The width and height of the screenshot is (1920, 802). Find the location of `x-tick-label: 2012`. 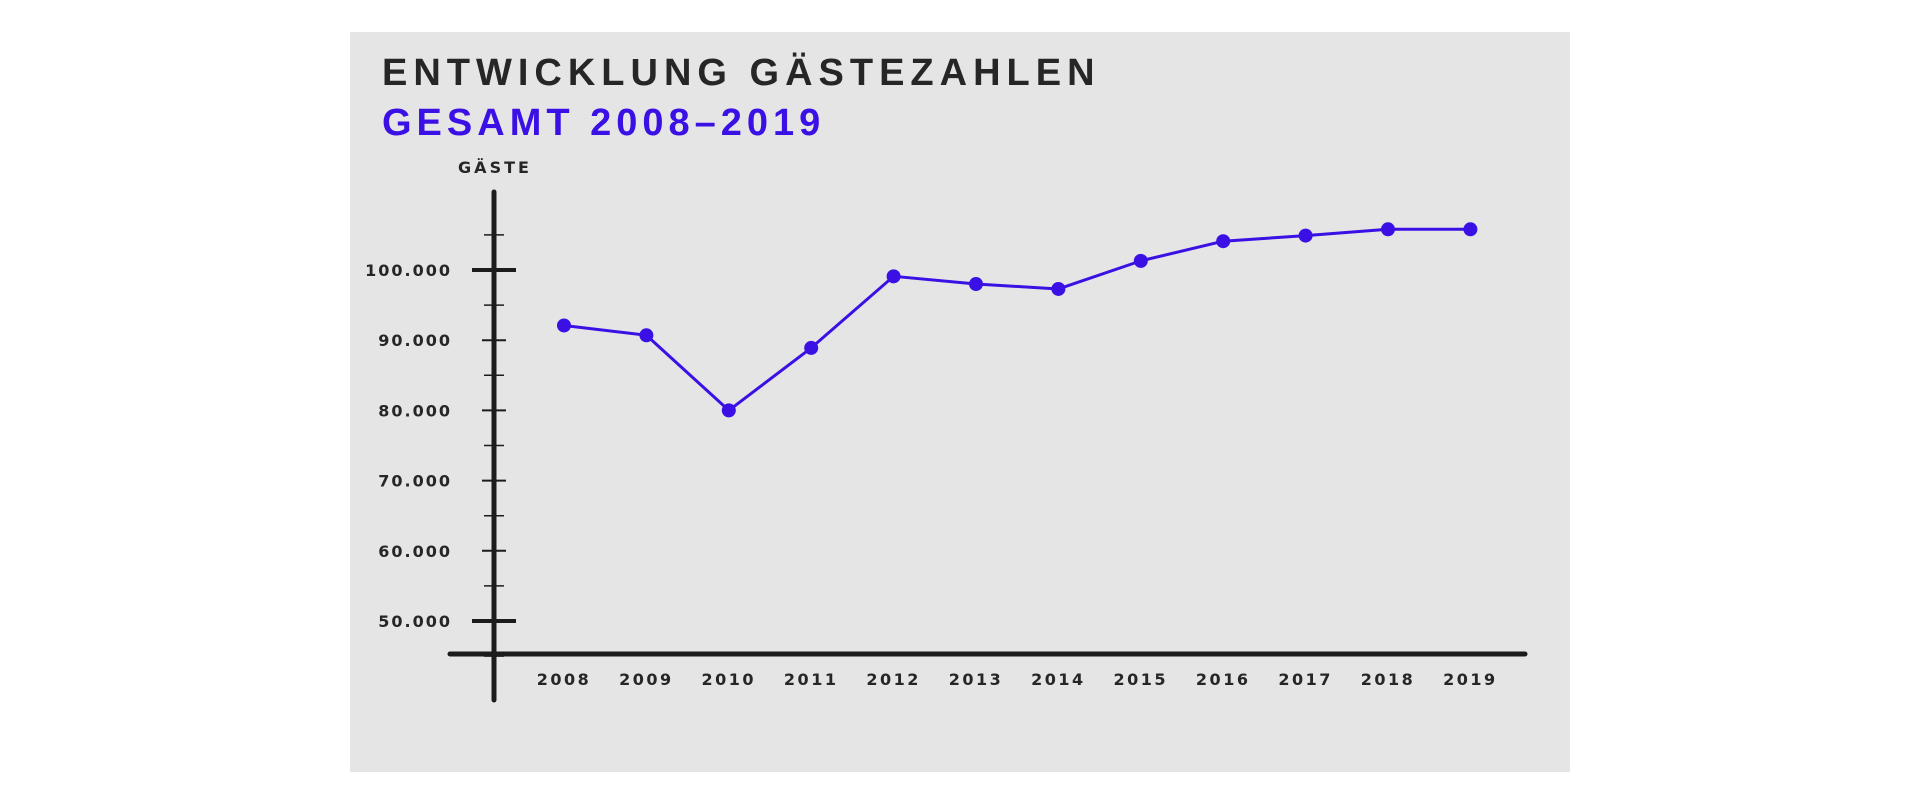

x-tick-label: 2012 is located at coordinates (893, 679).